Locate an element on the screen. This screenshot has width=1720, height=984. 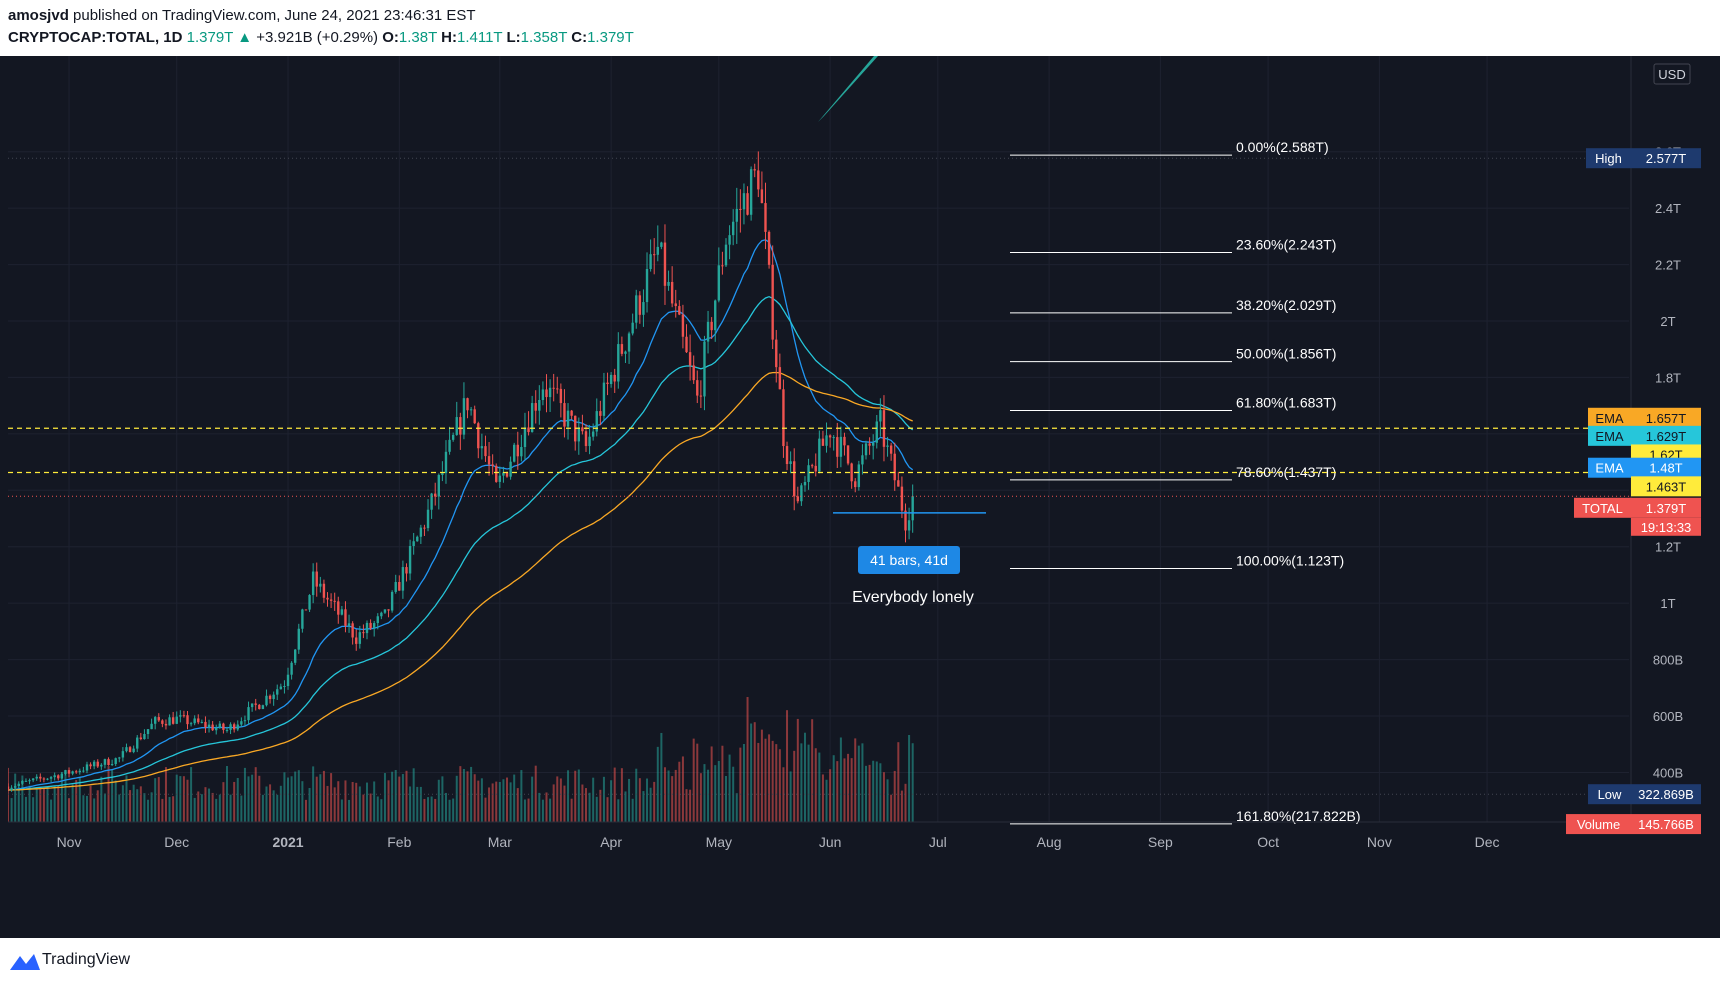
arrow-drawing is located at coordinates (848, 89).